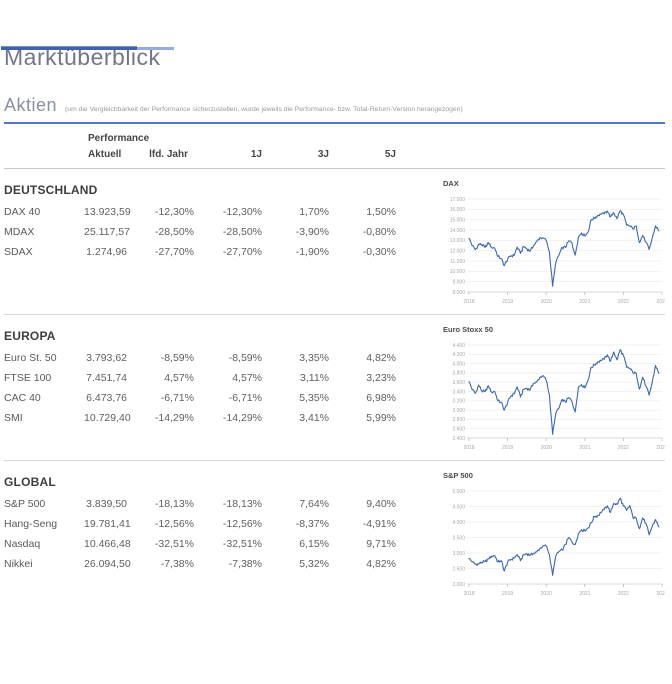  What do you see at coordinates (107, 212) in the screenshot?
I see `value-aktuell: 13.923,59` at bounding box center [107, 212].